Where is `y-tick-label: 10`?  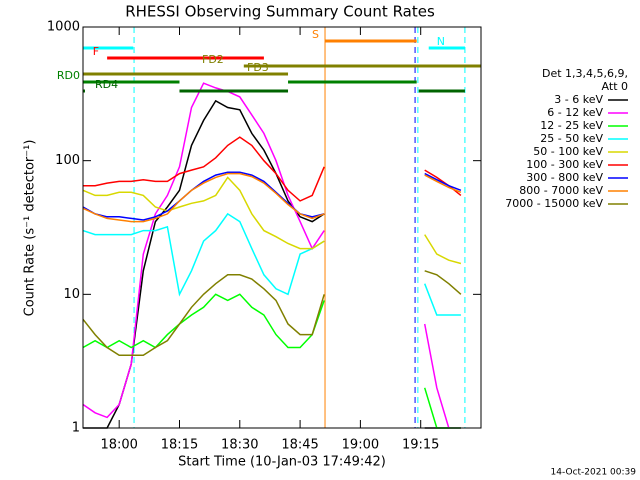 y-tick-label: 10 is located at coordinates (71, 294).